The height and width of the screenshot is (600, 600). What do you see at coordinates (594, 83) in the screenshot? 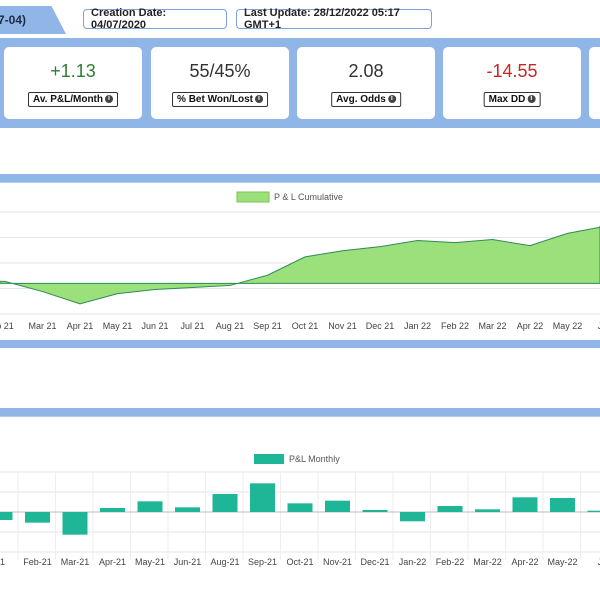
I see `kpi-card-partial` at bounding box center [594, 83].